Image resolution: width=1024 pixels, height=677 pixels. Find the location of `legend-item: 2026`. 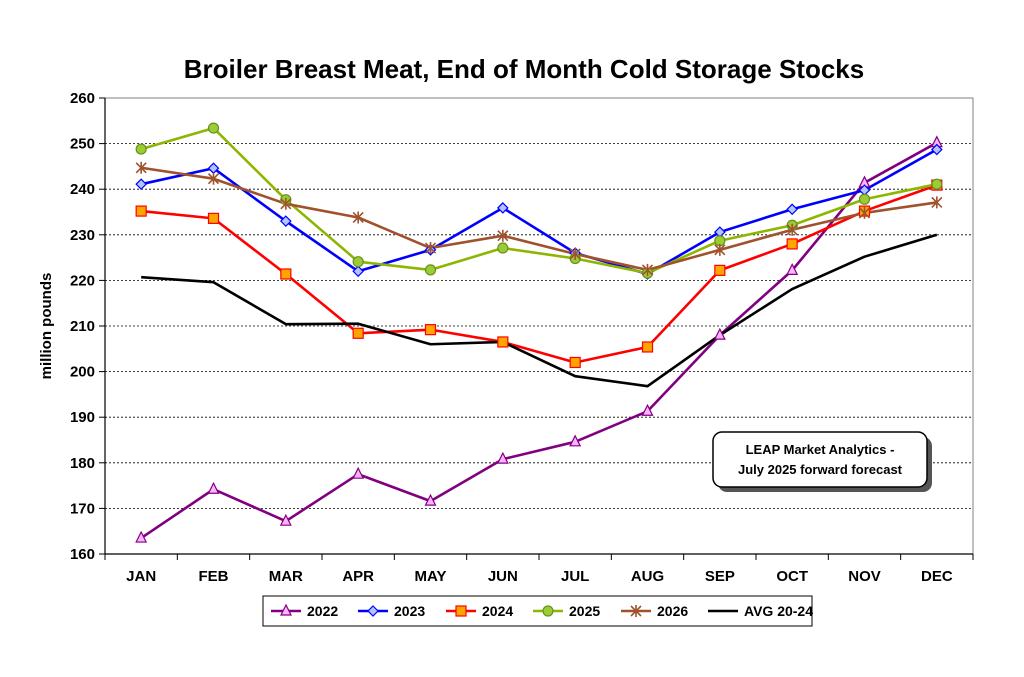

legend-item: 2026 is located at coordinates (654, 611).